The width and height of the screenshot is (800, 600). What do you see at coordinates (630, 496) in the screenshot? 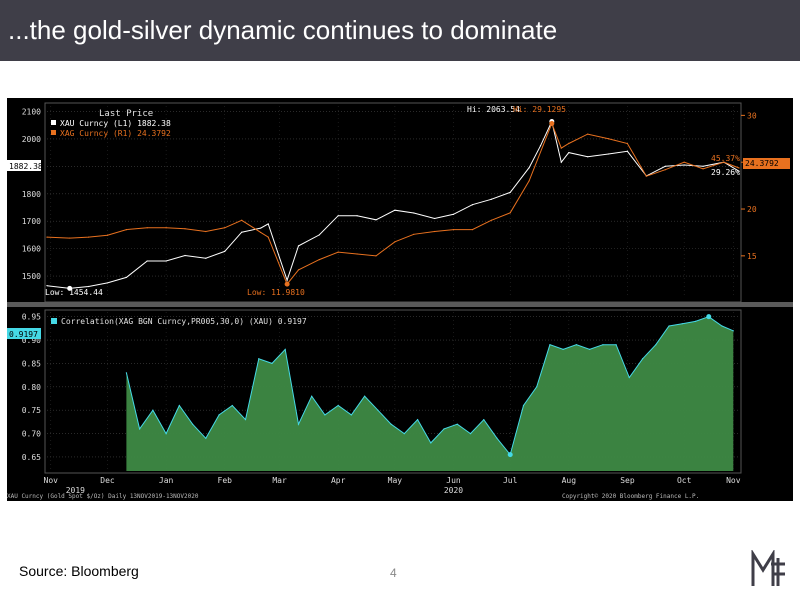
I see `footer-right: Copyright© 2020 Bloomberg Finance L.P.` at bounding box center [630, 496].